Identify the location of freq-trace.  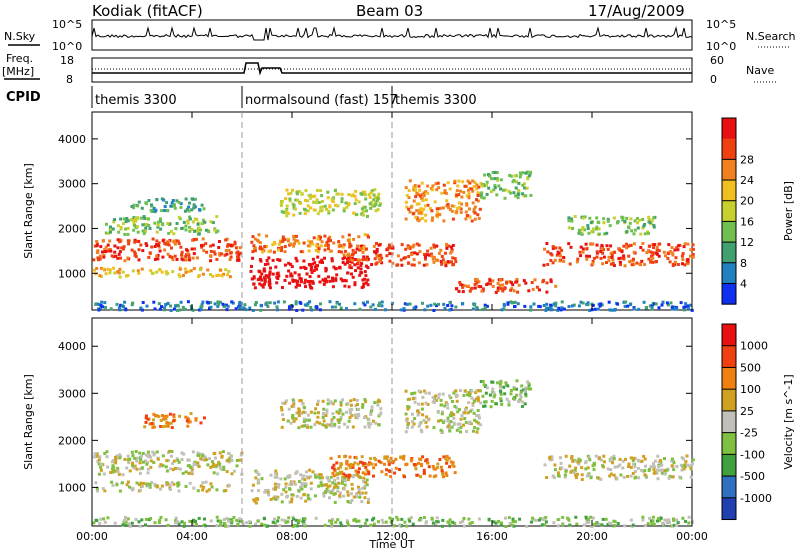
(392, 69).